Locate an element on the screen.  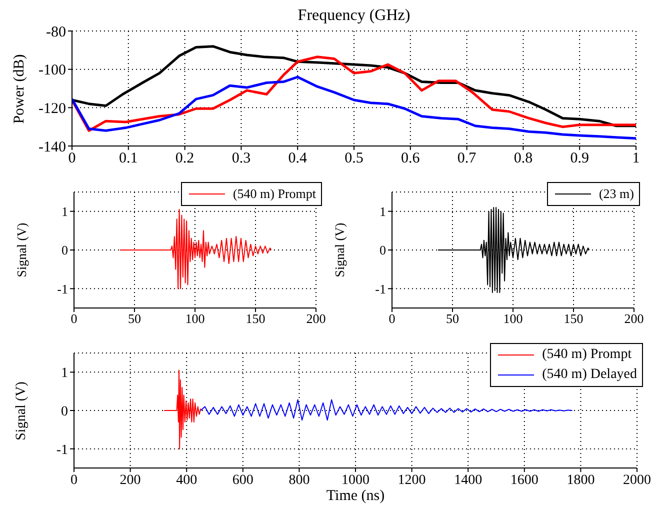
x-tick-label: 0.7 is located at coordinates (467, 158).